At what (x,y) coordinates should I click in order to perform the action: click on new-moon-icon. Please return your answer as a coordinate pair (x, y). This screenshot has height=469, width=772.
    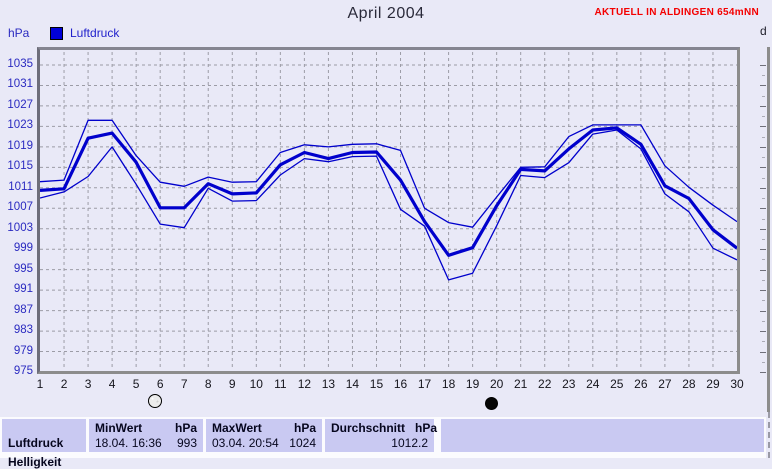
    Looking at the image, I should click on (492, 403).